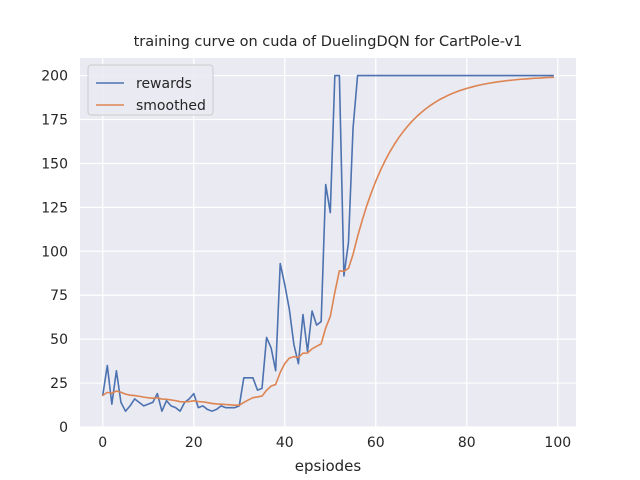 This screenshot has width=640, height=480. Describe the element at coordinates (171, 106) in the screenshot. I see `legend-label-smoothed: smoothed` at that location.